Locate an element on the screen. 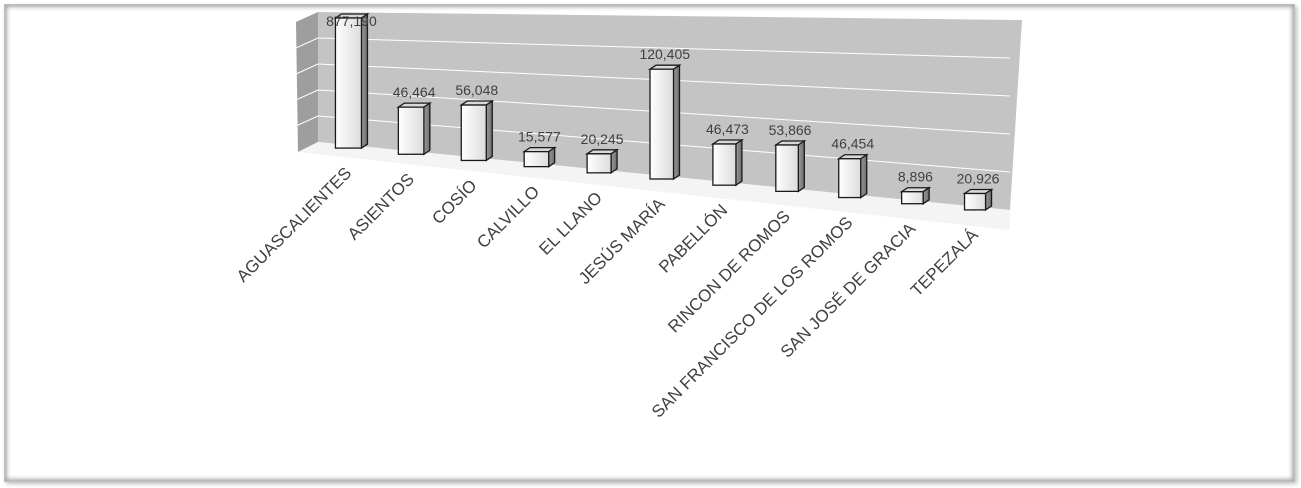 The image size is (1301, 488). value-label: 20,926 is located at coordinates (978, 179).